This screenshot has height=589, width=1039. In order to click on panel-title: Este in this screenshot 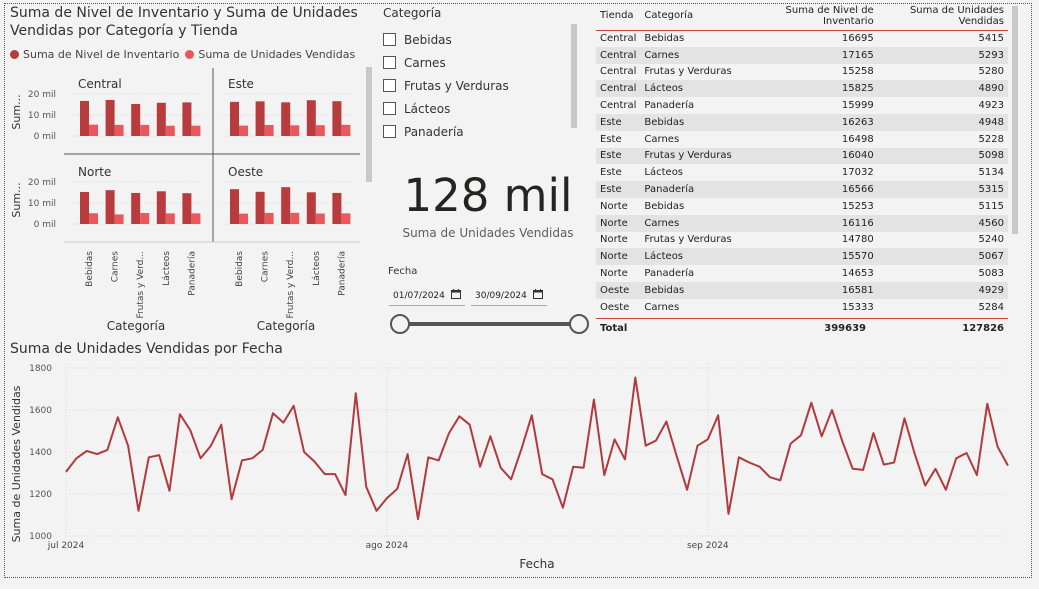, I will do `click(241, 84)`.